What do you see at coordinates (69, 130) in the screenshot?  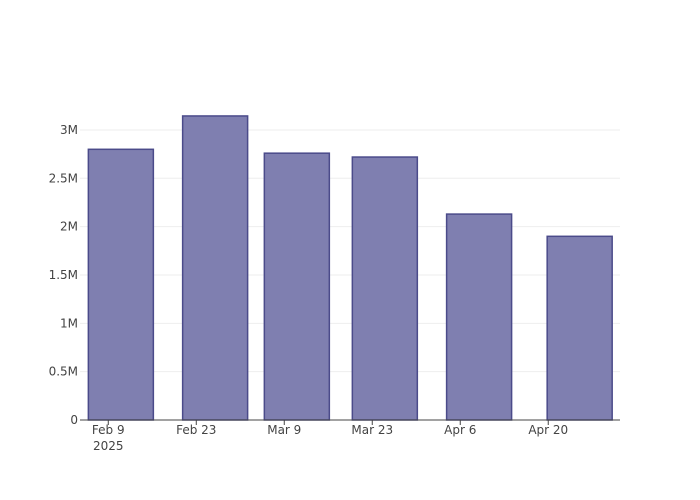 I see `y-tick-label: 3M` at bounding box center [69, 130].